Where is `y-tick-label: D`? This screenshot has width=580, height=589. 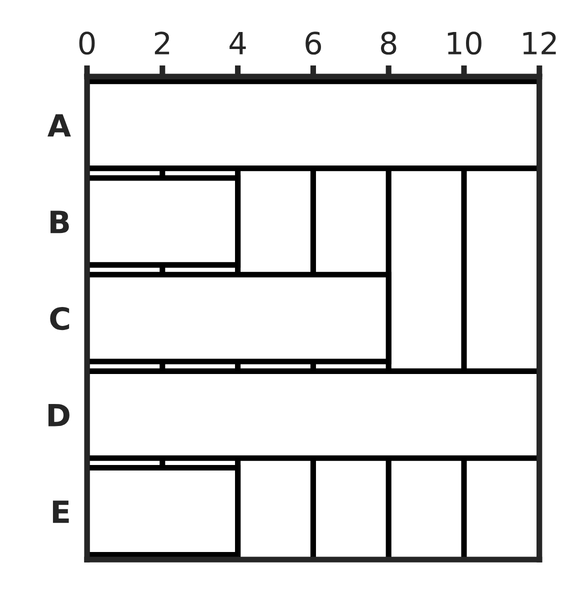
y-tick-label: D is located at coordinates (59, 415).